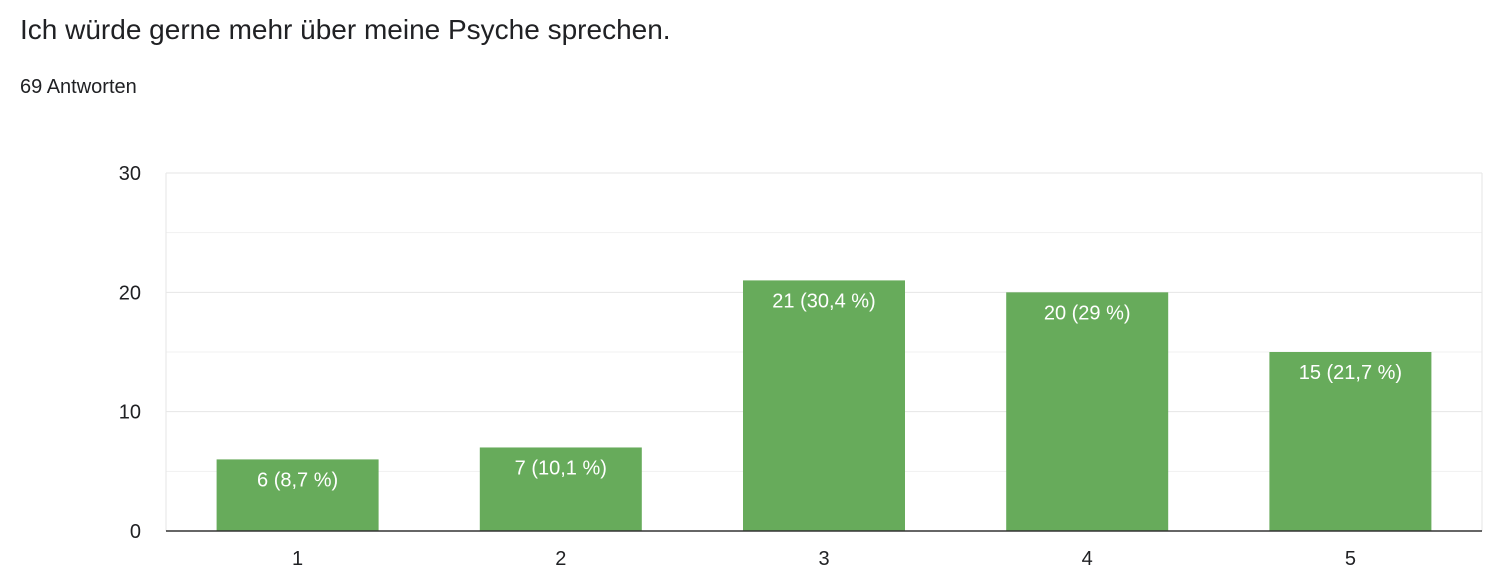  What do you see at coordinates (297, 480) in the screenshot?
I see `bar-data-label: 6 (8,7 %)` at bounding box center [297, 480].